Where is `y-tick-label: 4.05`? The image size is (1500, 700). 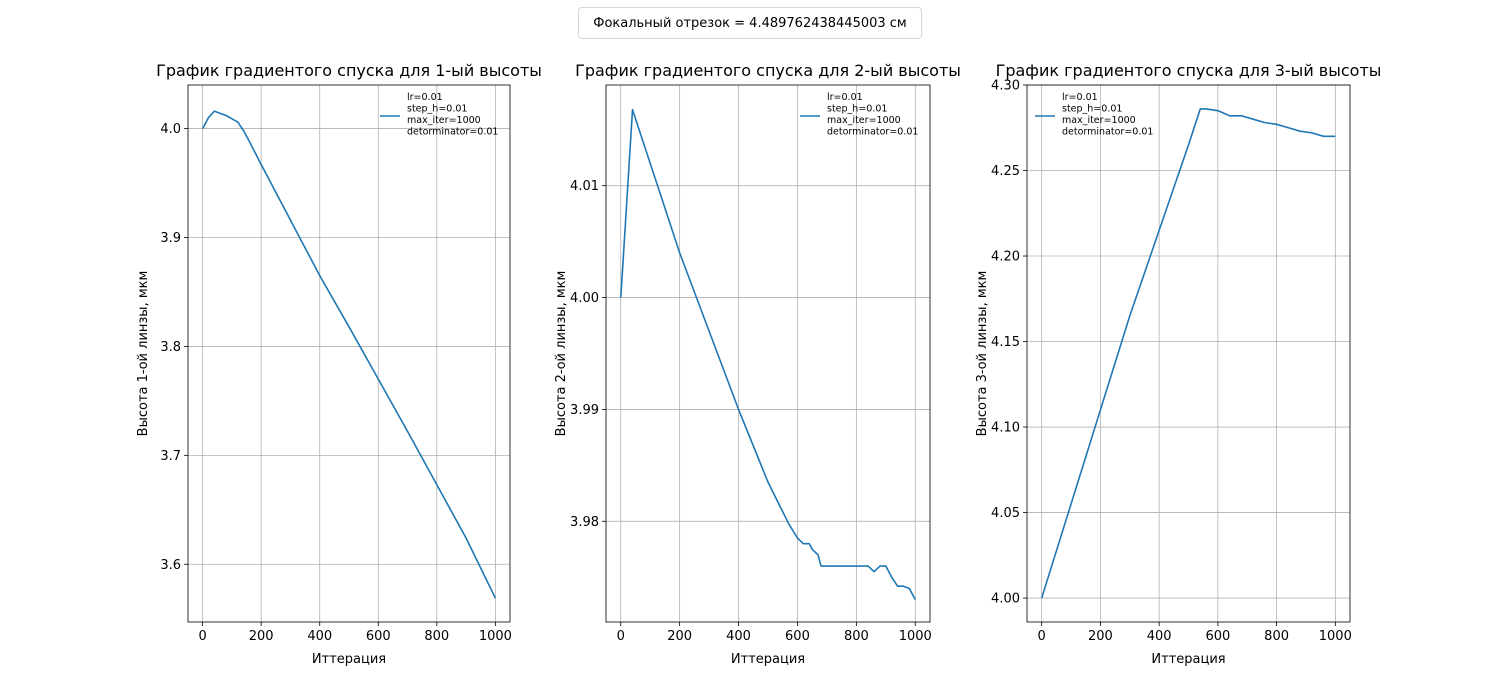 y-tick-label: 4.05 is located at coordinates (1005, 513).